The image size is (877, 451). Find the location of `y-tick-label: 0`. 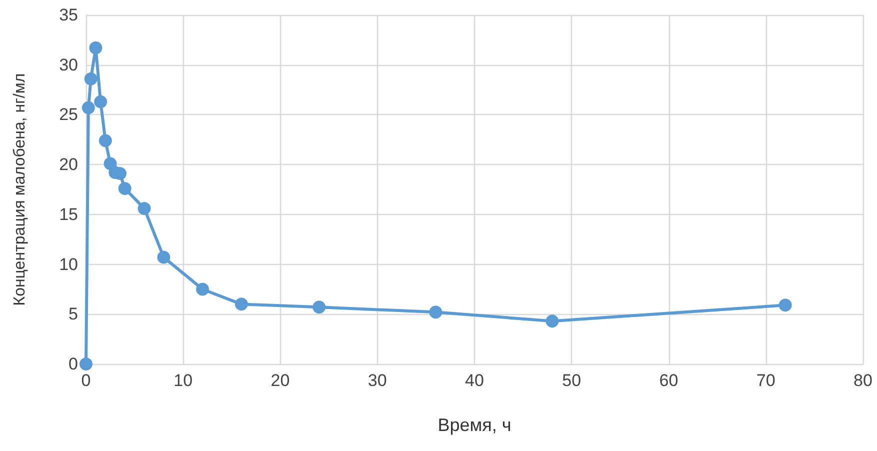

y-tick-label: 0 is located at coordinates (73, 364).